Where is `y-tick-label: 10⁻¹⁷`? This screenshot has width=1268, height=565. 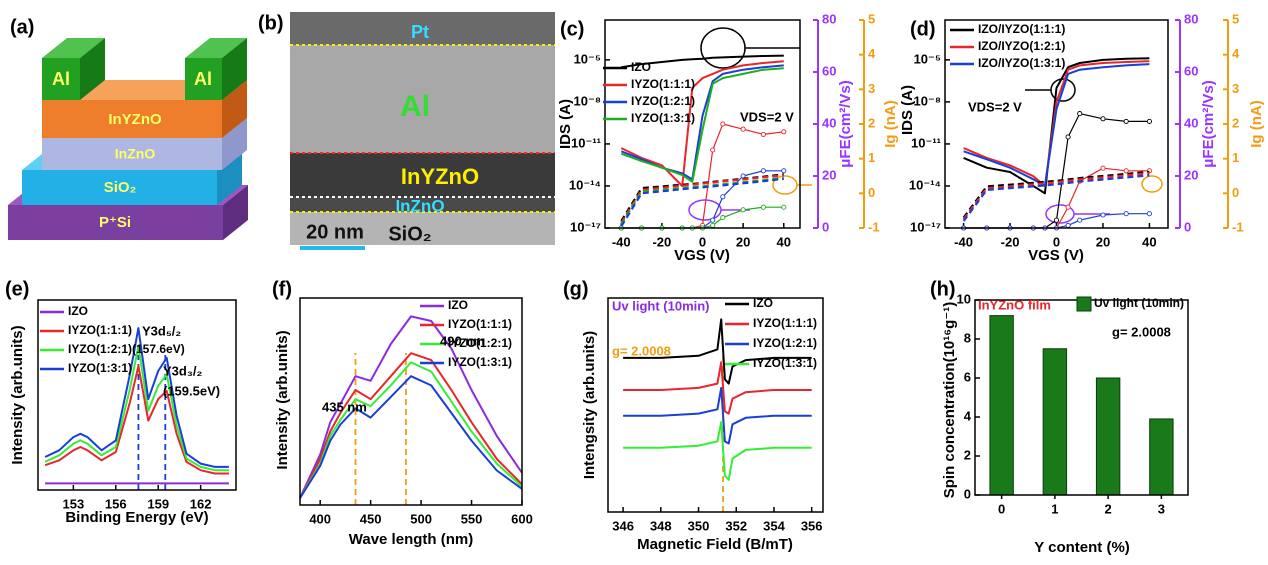
y-tick-label: 10⁻¹⁷ is located at coordinates (925, 226).